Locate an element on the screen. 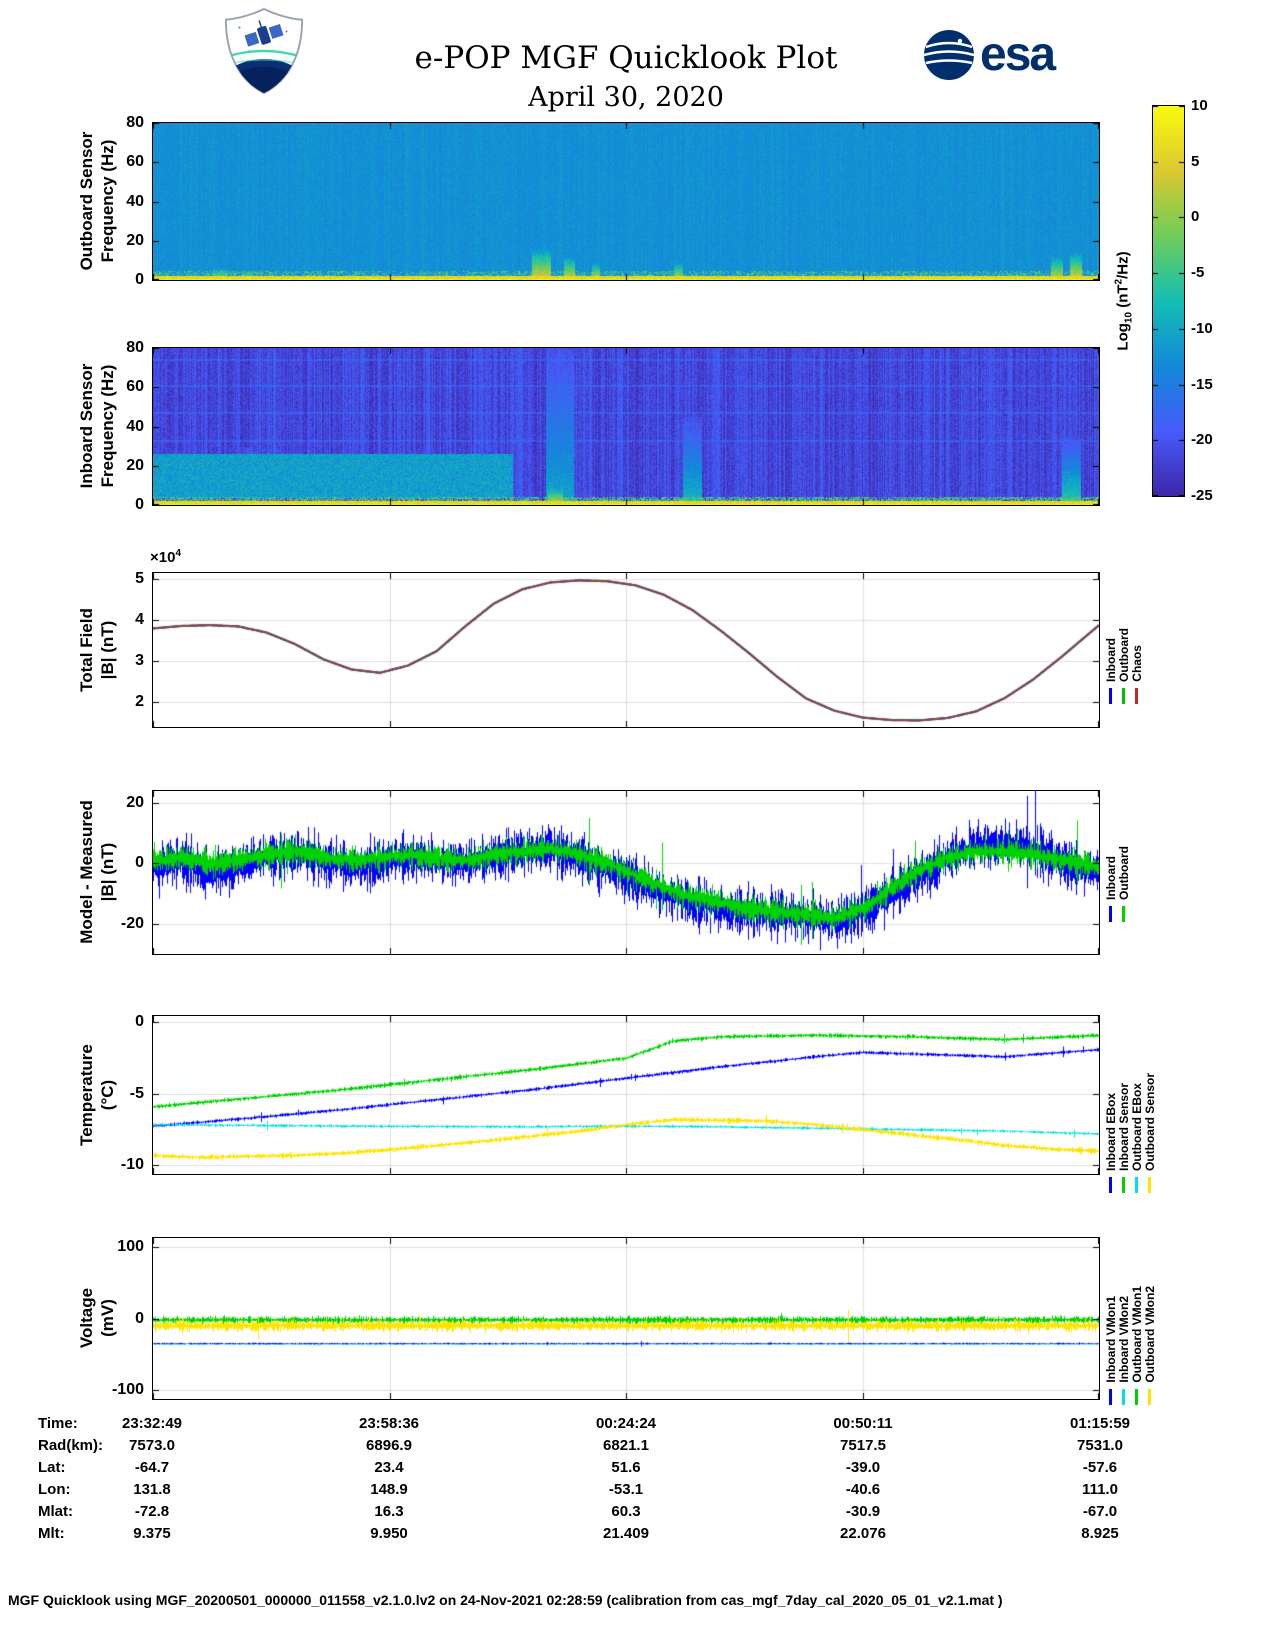 The height and width of the screenshot is (1650, 1275). y-tick-label: 100 is located at coordinates (130, 1246).